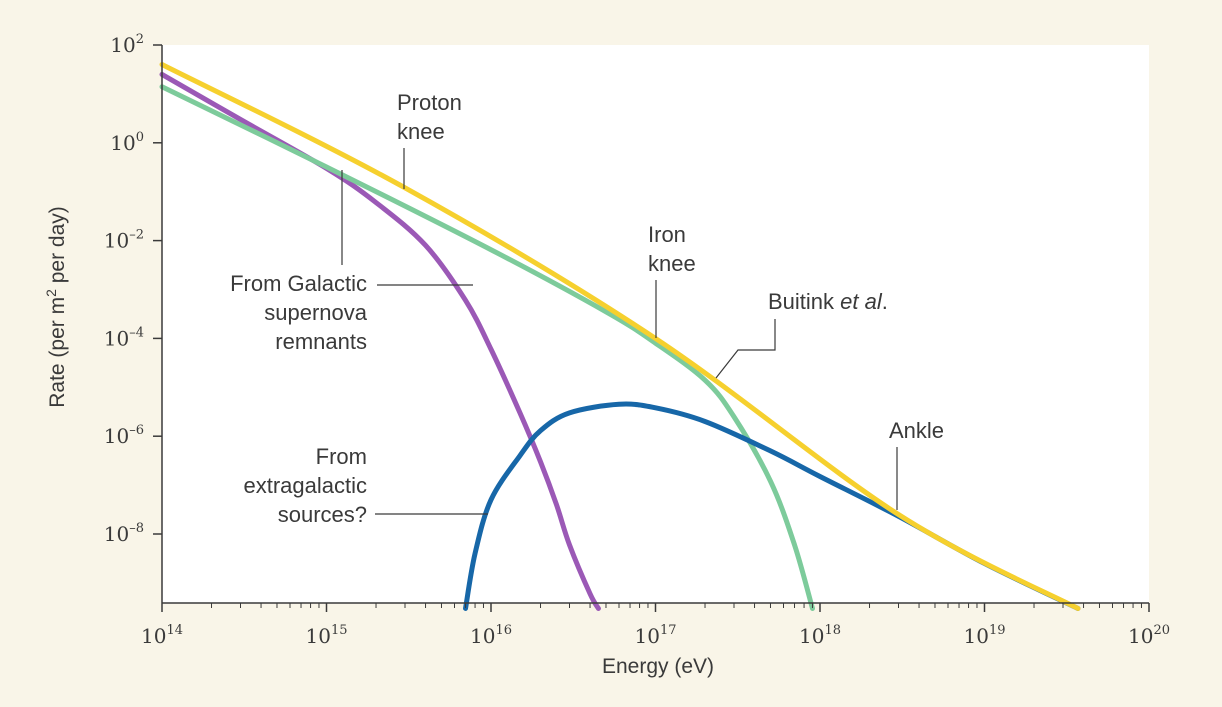 The image size is (1222, 707). I want to click on x-tick-label: 1014, so click(162, 635).